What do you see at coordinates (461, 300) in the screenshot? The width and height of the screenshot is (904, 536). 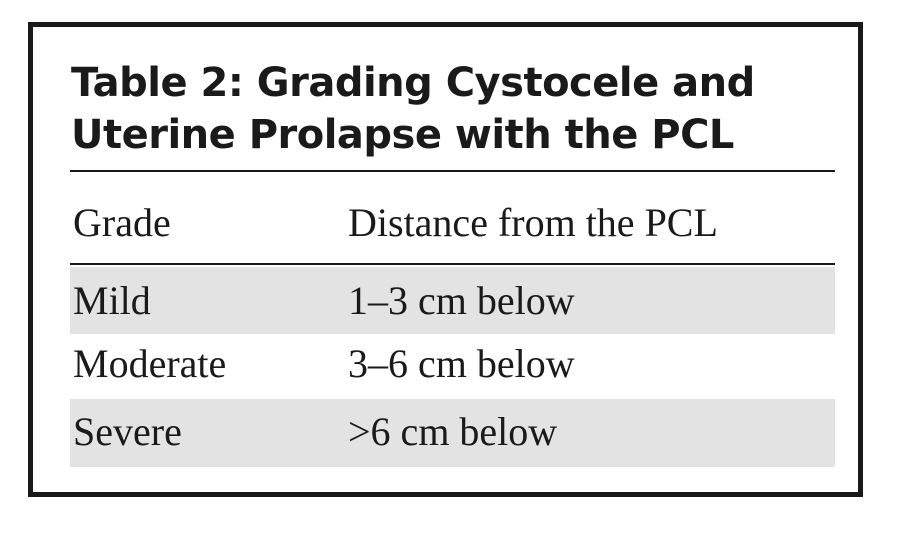 I see `table-row-mild-distance: 1–3 cm below` at bounding box center [461, 300].